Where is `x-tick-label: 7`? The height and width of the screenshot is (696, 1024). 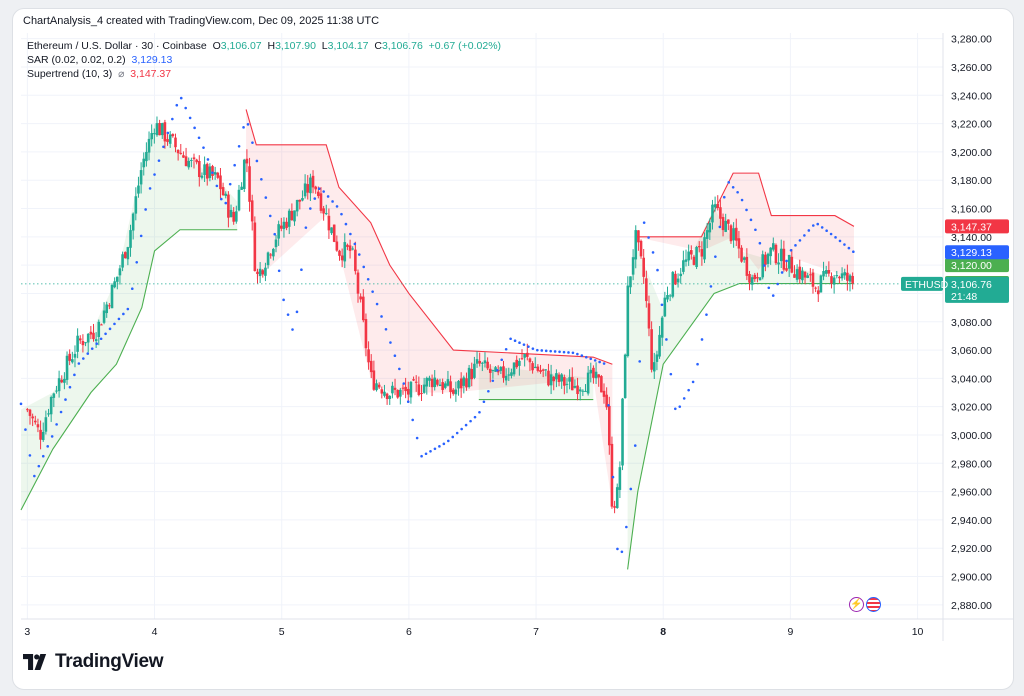 x-tick-label: 7 is located at coordinates (536, 632).